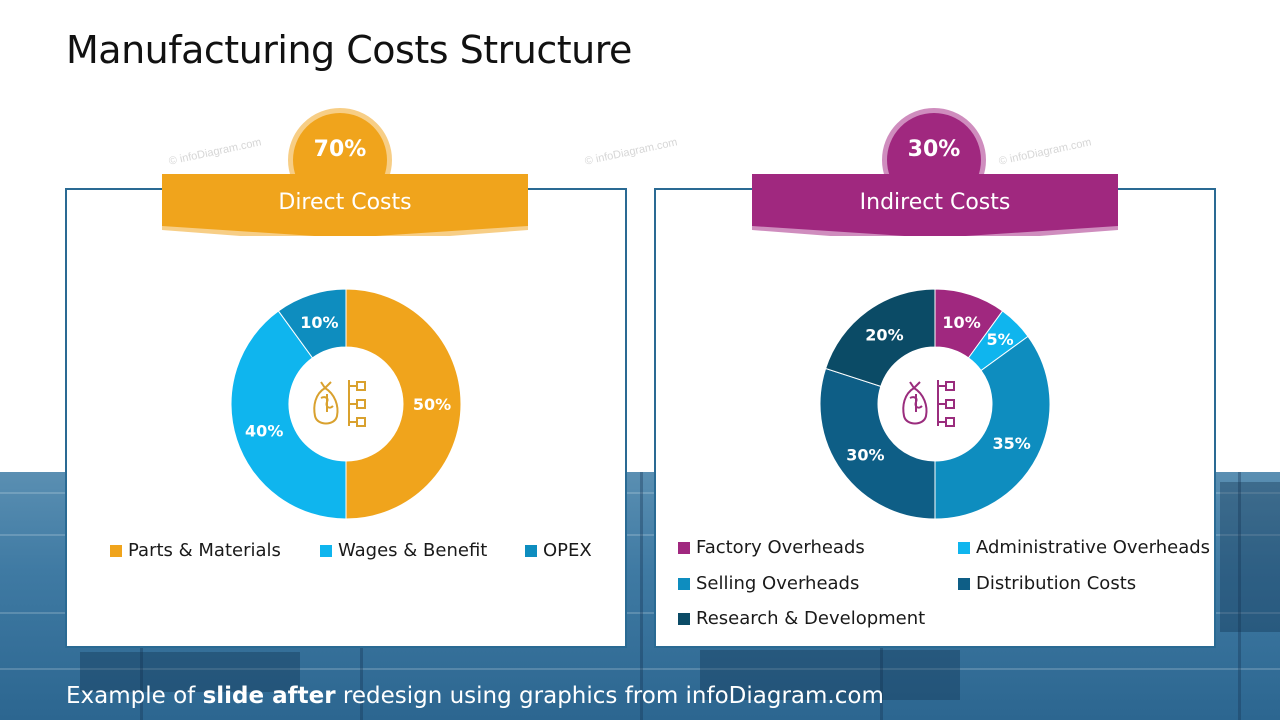 The height and width of the screenshot is (720, 1280). What do you see at coordinates (269, 696) in the screenshot?
I see `caption-emphasis: slide after` at bounding box center [269, 696].